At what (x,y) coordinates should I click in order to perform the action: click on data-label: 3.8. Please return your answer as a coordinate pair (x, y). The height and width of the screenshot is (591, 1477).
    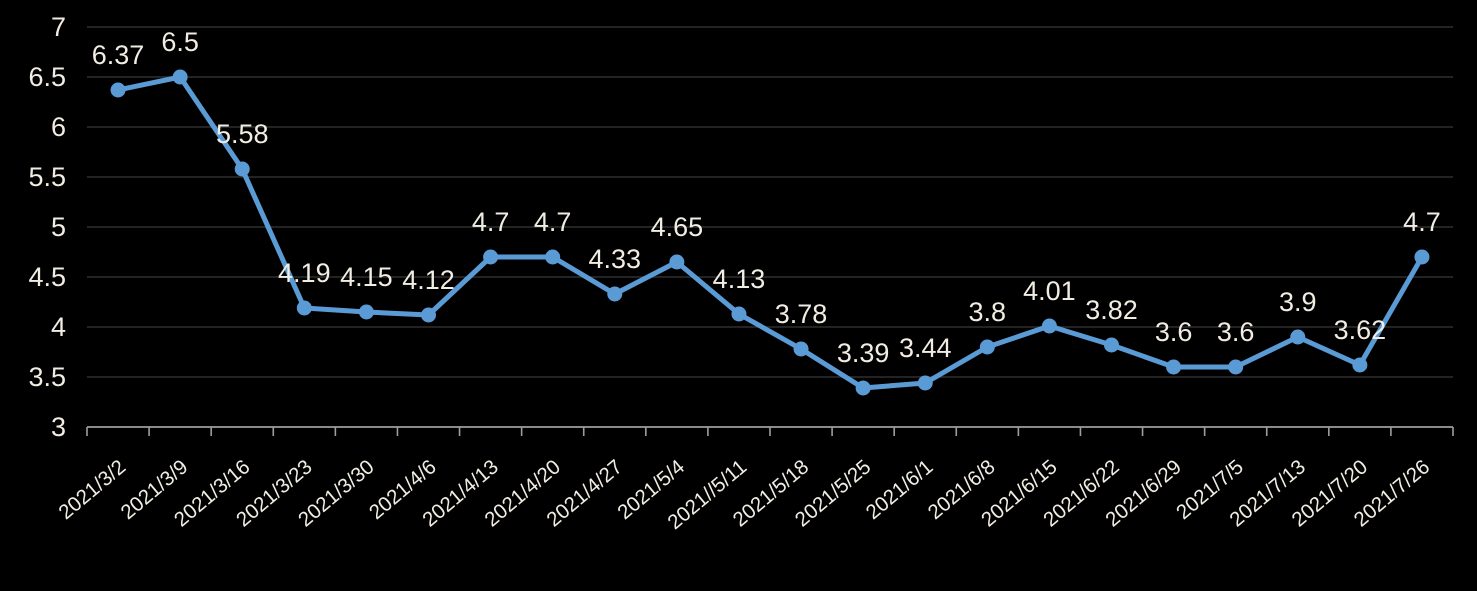
    Looking at the image, I should click on (988, 312).